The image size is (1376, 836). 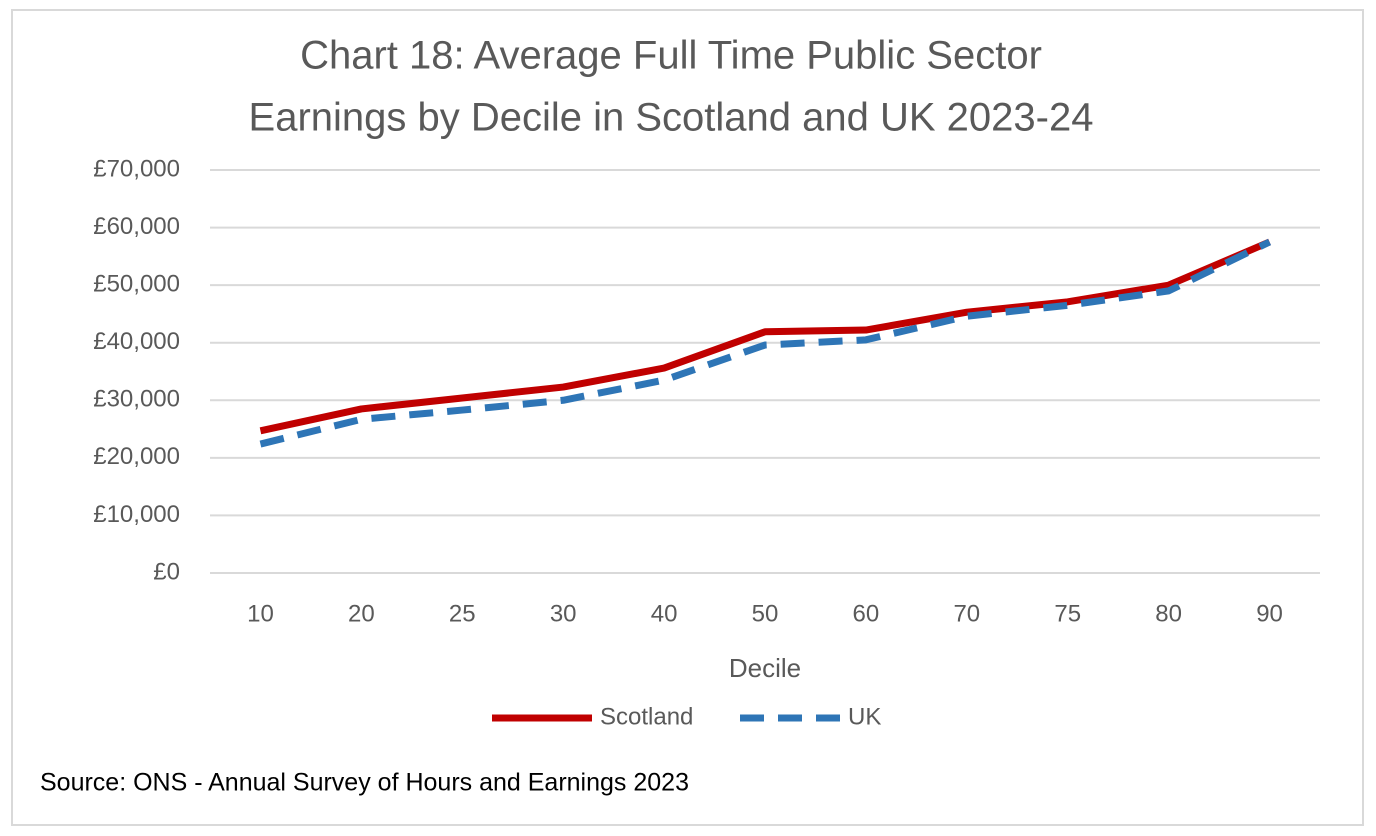 What do you see at coordinates (361, 613) in the screenshot?
I see `x-tick-label: 20` at bounding box center [361, 613].